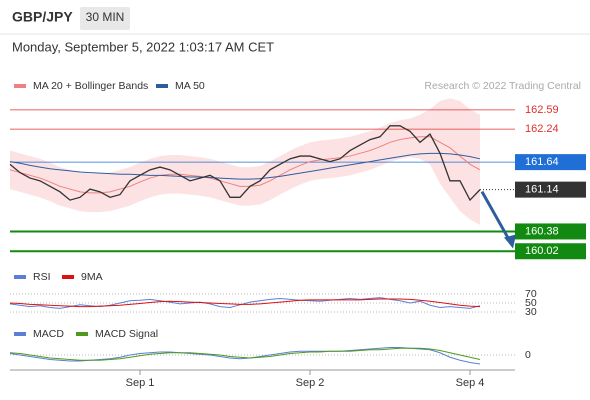 The height and width of the screenshot is (400, 590). Describe the element at coordinates (126, 334) in the screenshot. I see `legend-label: MACD Signal` at that location.